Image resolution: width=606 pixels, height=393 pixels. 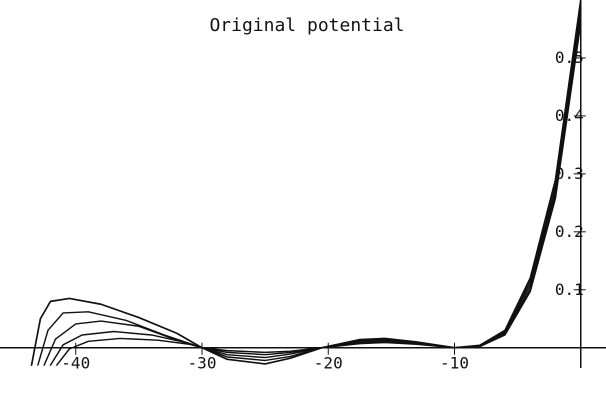 I want to click on y-tick-label: 0.4, so click(x=569, y=115).